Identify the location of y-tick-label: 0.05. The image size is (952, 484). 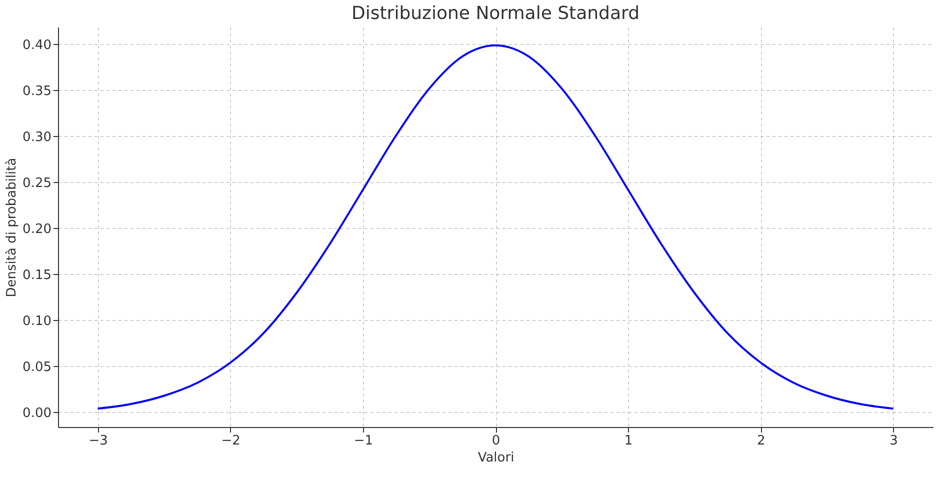
(37, 367).